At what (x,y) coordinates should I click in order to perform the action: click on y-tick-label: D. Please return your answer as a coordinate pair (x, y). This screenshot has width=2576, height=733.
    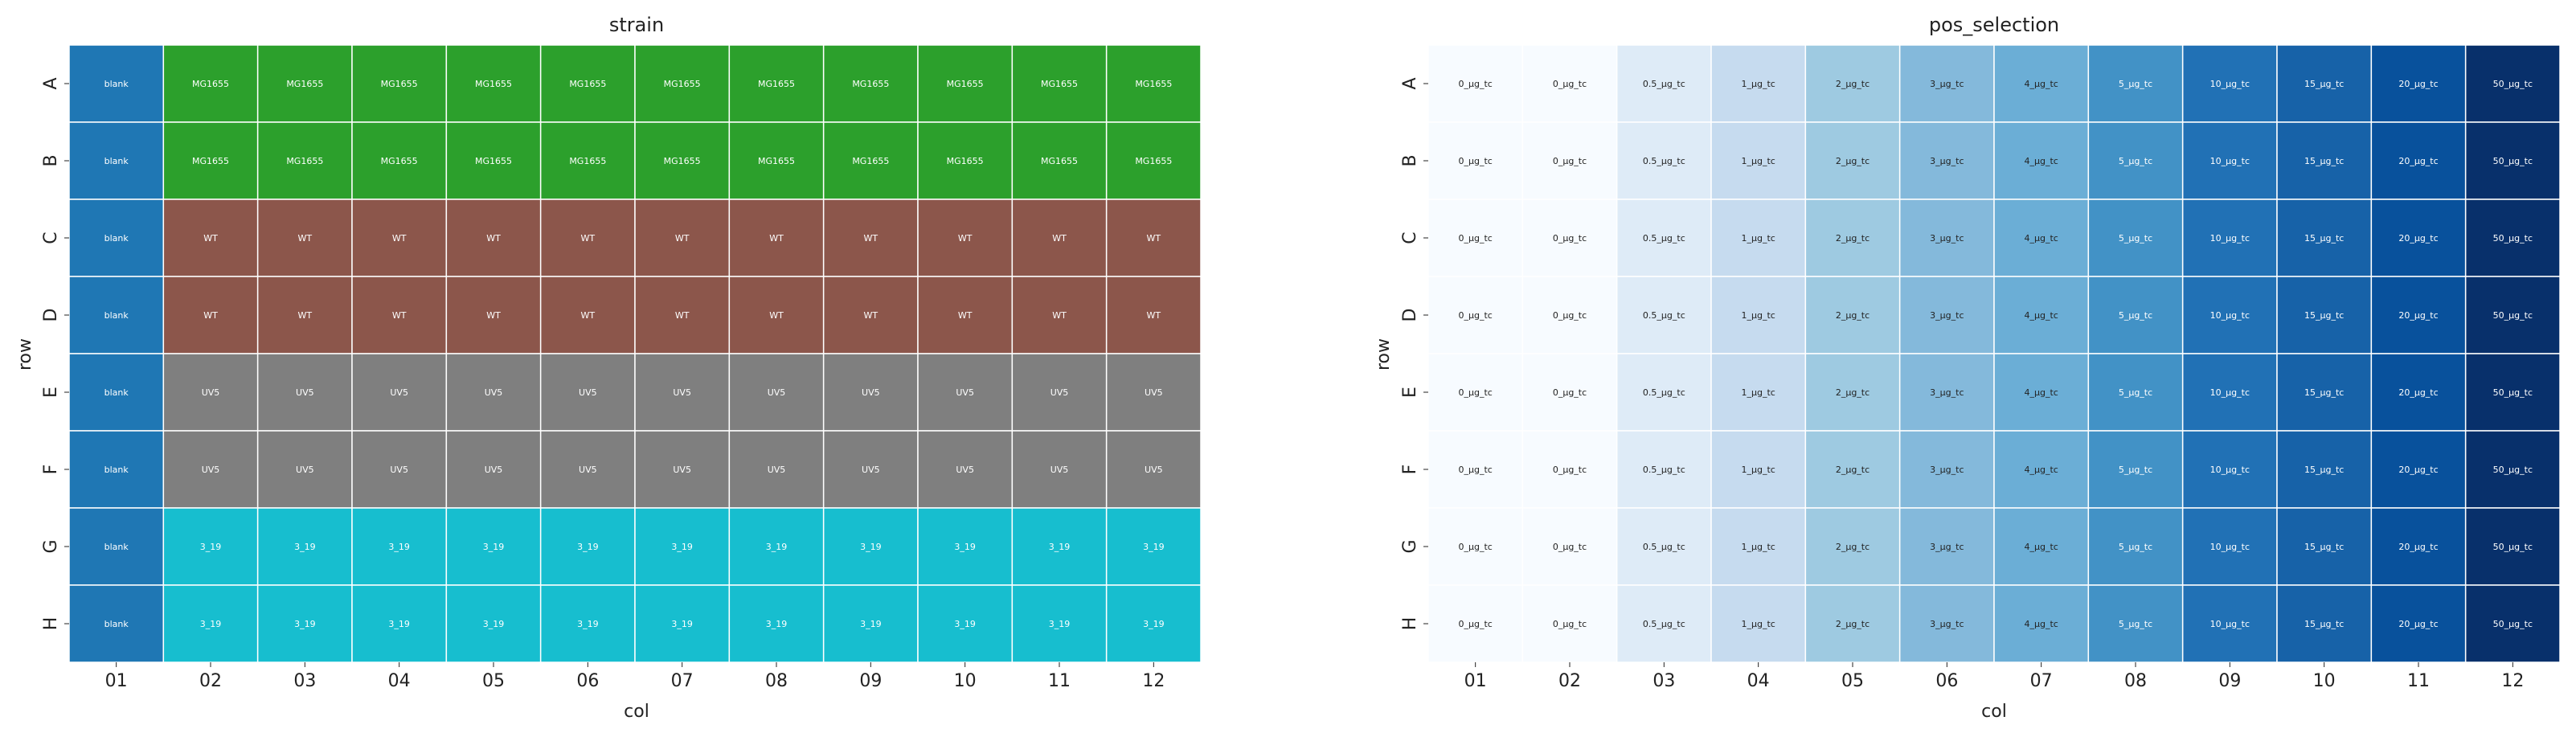
    Looking at the image, I should click on (1410, 315).